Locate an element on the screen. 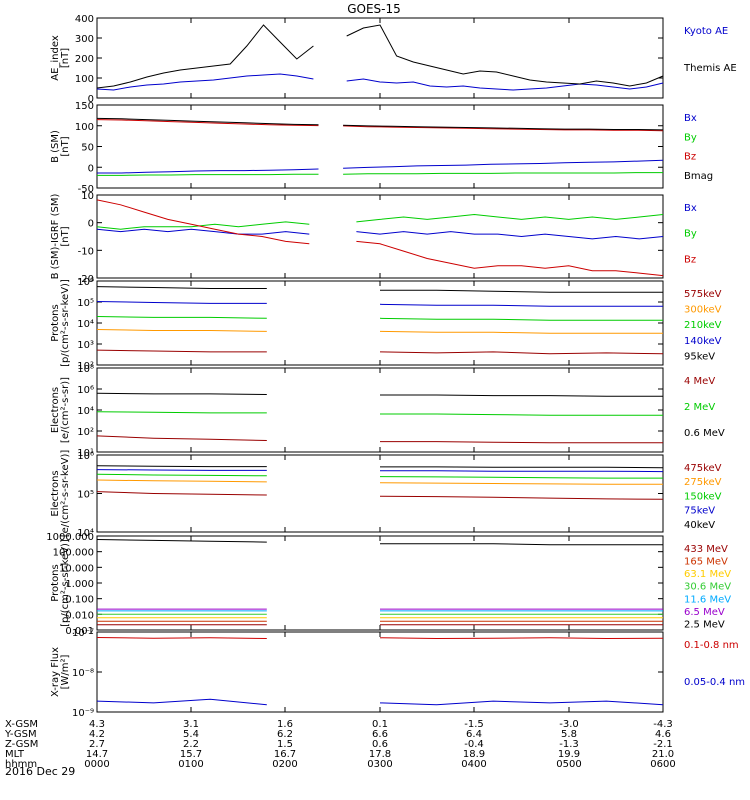  panel-3: 10 0 -10 -20 B (SM)-IGRF (SM) [nT] Bx By Bz is located at coordinates (373, 238).